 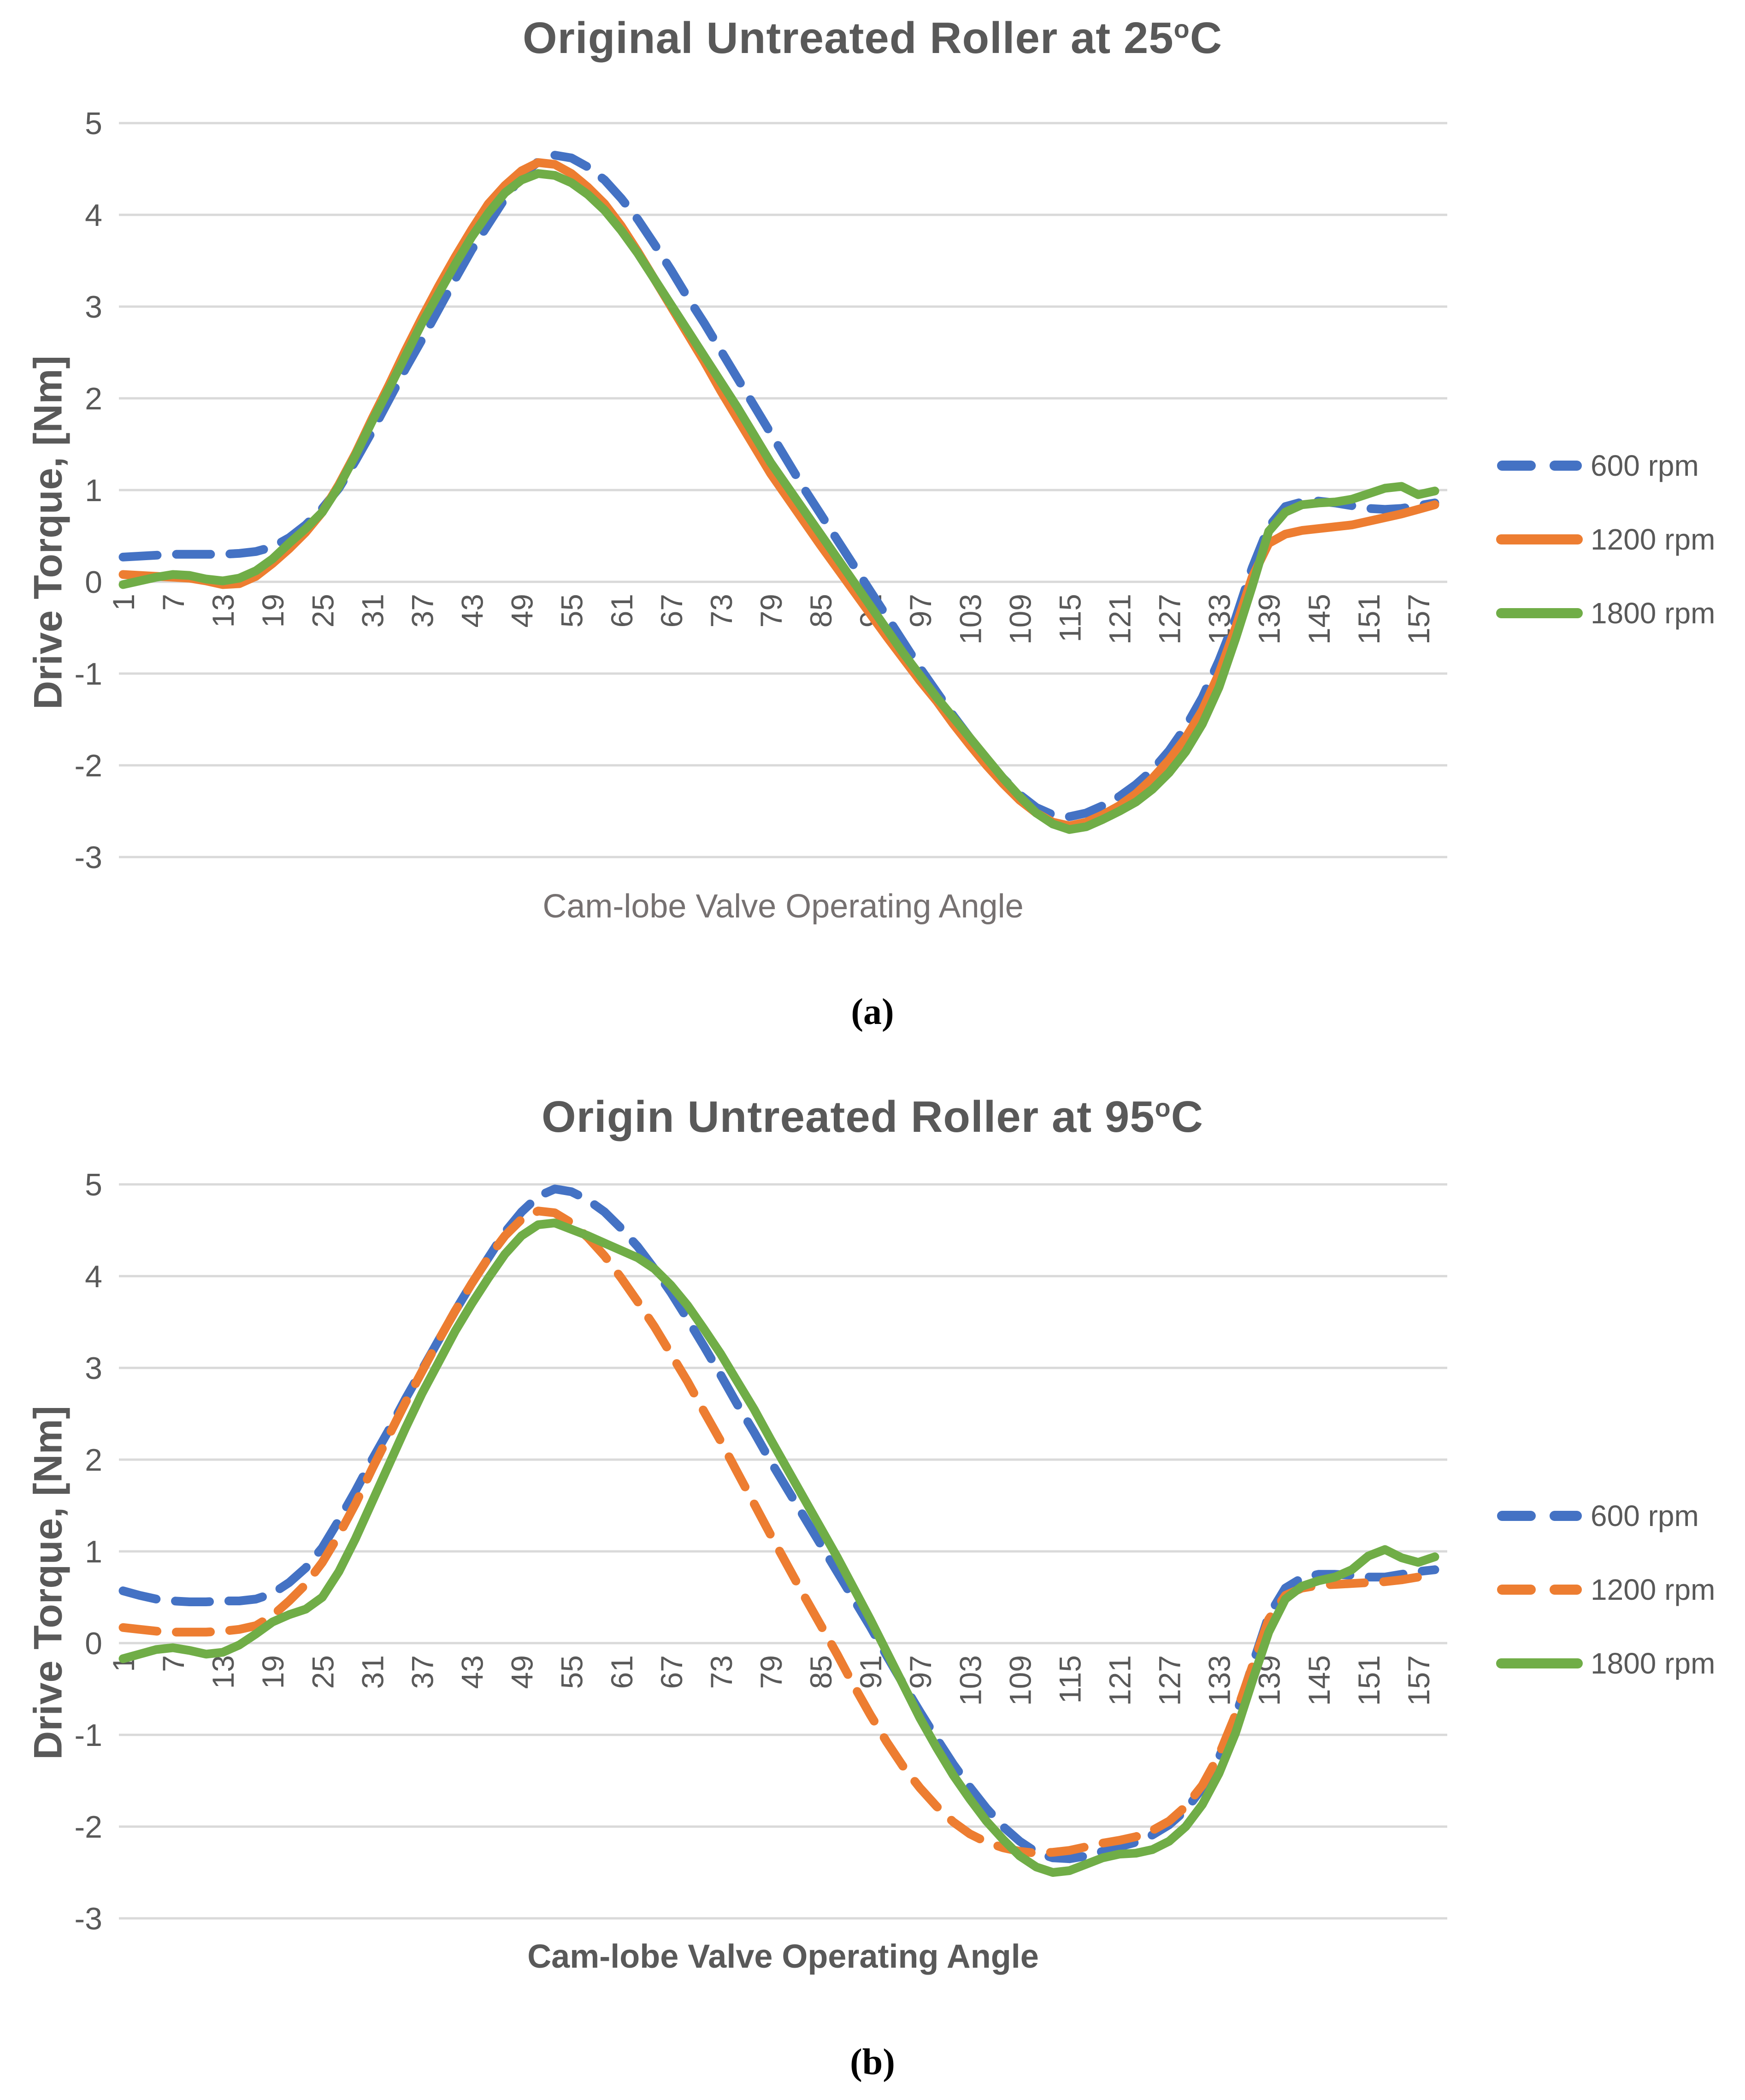 I want to click on chart-b-legend-item-600rpm: 600 rpm, so click(x=1606, y=1516).